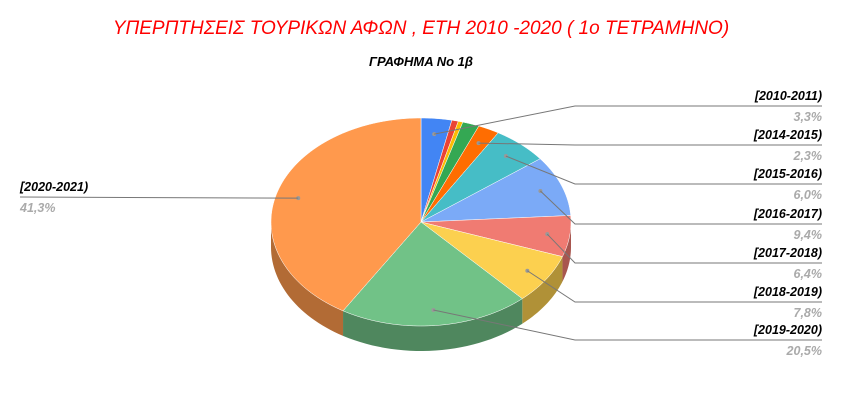  What do you see at coordinates (787, 292) in the screenshot?
I see `slice-label: [2018-2019)` at bounding box center [787, 292].